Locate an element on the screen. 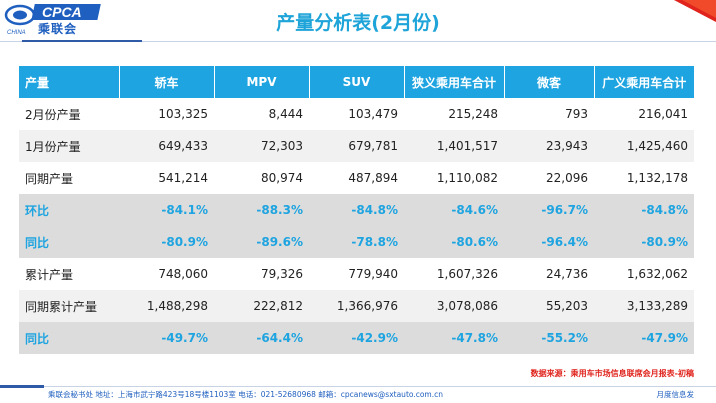 This screenshot has width=716, height=403. row-label: 2月份产量 is located at coordinates (69, 114).